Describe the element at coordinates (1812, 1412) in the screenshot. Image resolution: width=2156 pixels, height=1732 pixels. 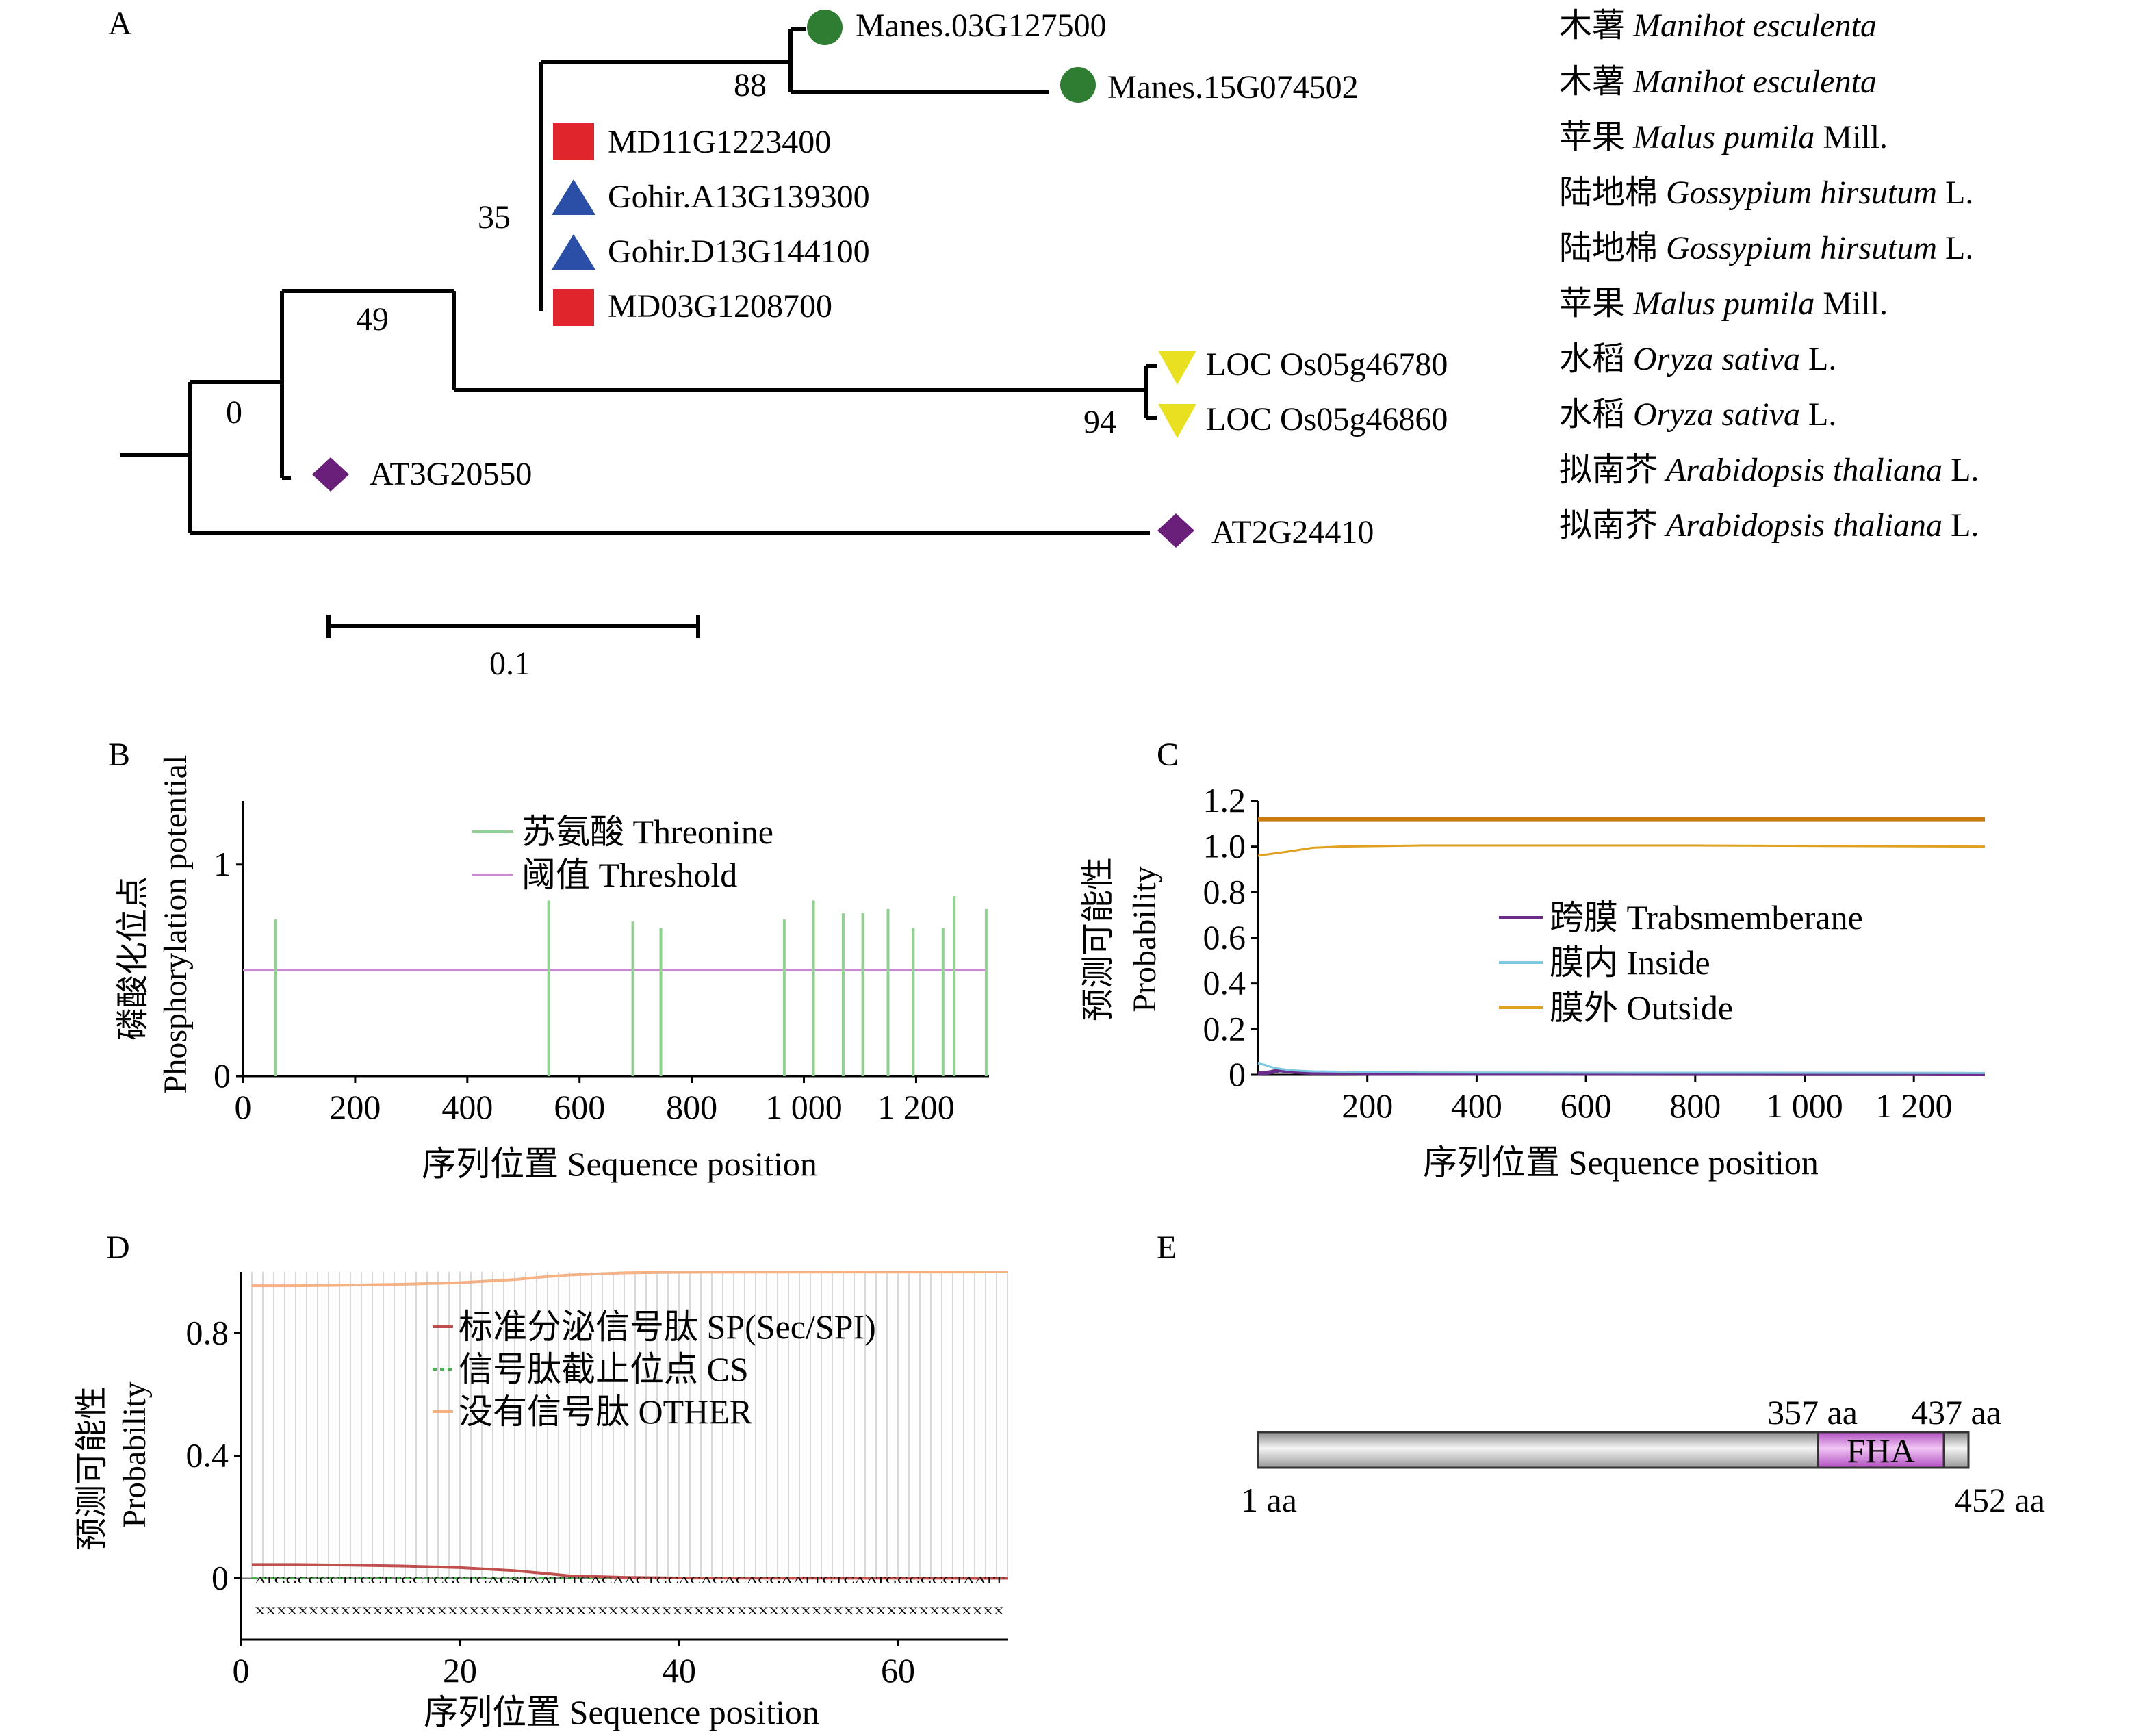
I see `domain-start-label: 357 aa` at that location.